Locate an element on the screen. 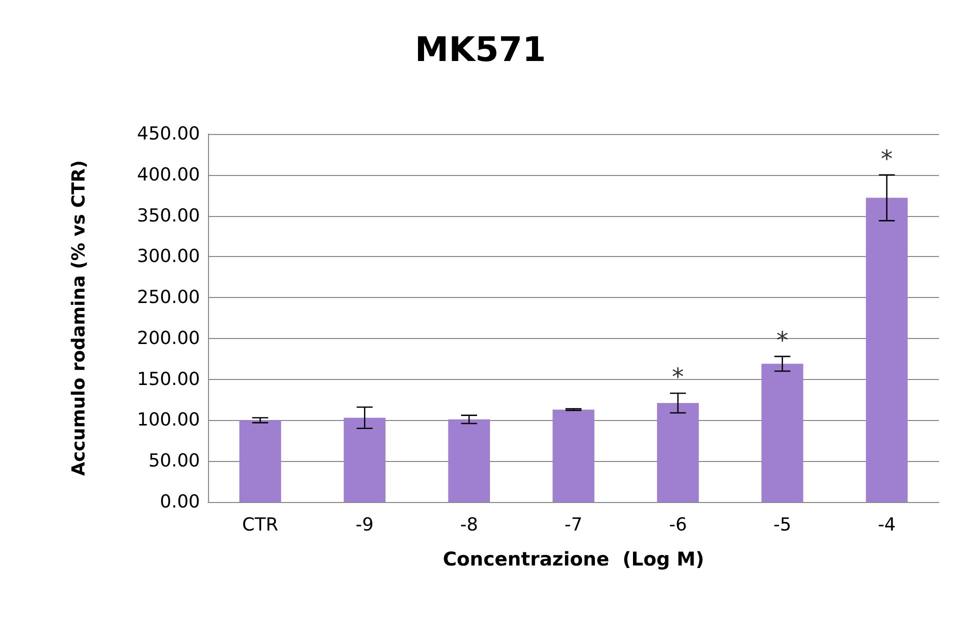  y-tick-label: 400.00 is located at coordinates (168, 175).